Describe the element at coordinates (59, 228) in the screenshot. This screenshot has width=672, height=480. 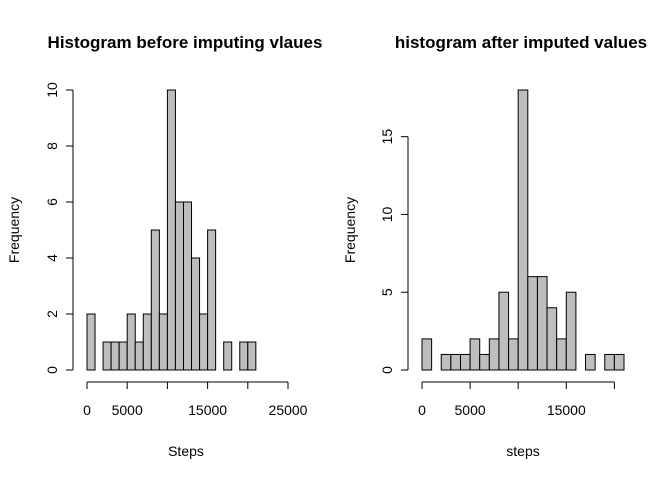
I see `y-axis-before: 0 2 4 6 8 10` at that location.